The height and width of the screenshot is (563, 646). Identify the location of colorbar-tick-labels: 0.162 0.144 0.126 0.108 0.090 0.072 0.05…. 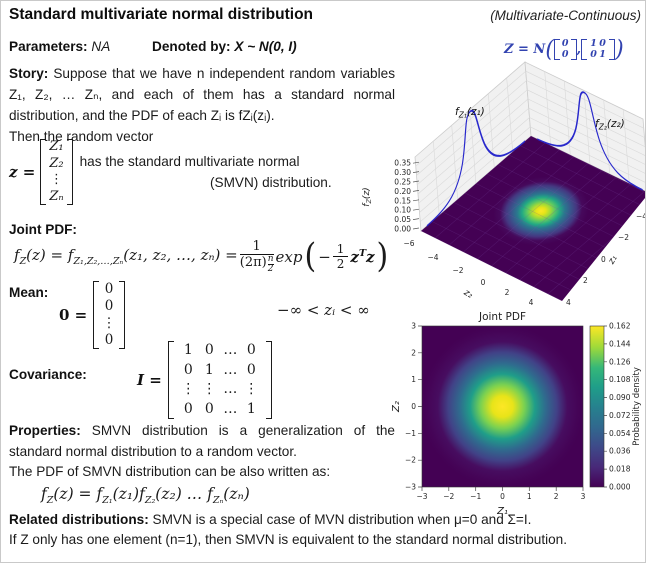
(620, 407).